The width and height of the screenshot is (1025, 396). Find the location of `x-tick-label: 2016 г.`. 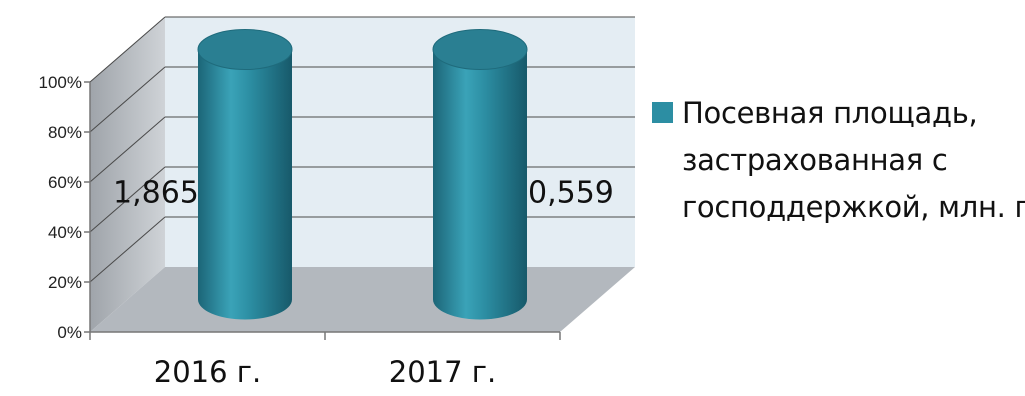

x-tick-label: 2016 г. is located at coordinates (207, 372).